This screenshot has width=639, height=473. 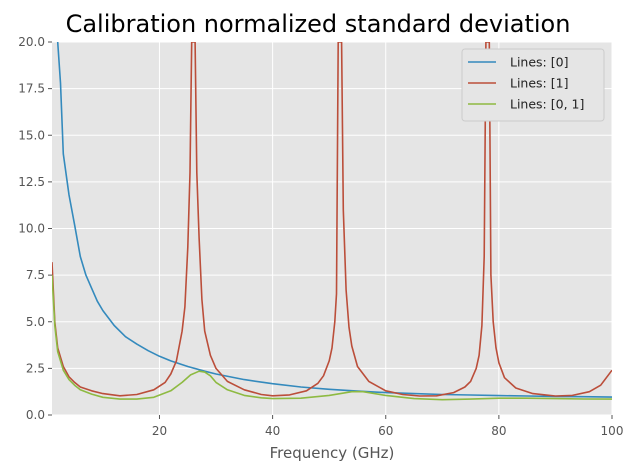 What do you see at coordinates (35, 322) in the screenshot?
I see `y-tick-label: 5.0` at bounding box center [35, 322].